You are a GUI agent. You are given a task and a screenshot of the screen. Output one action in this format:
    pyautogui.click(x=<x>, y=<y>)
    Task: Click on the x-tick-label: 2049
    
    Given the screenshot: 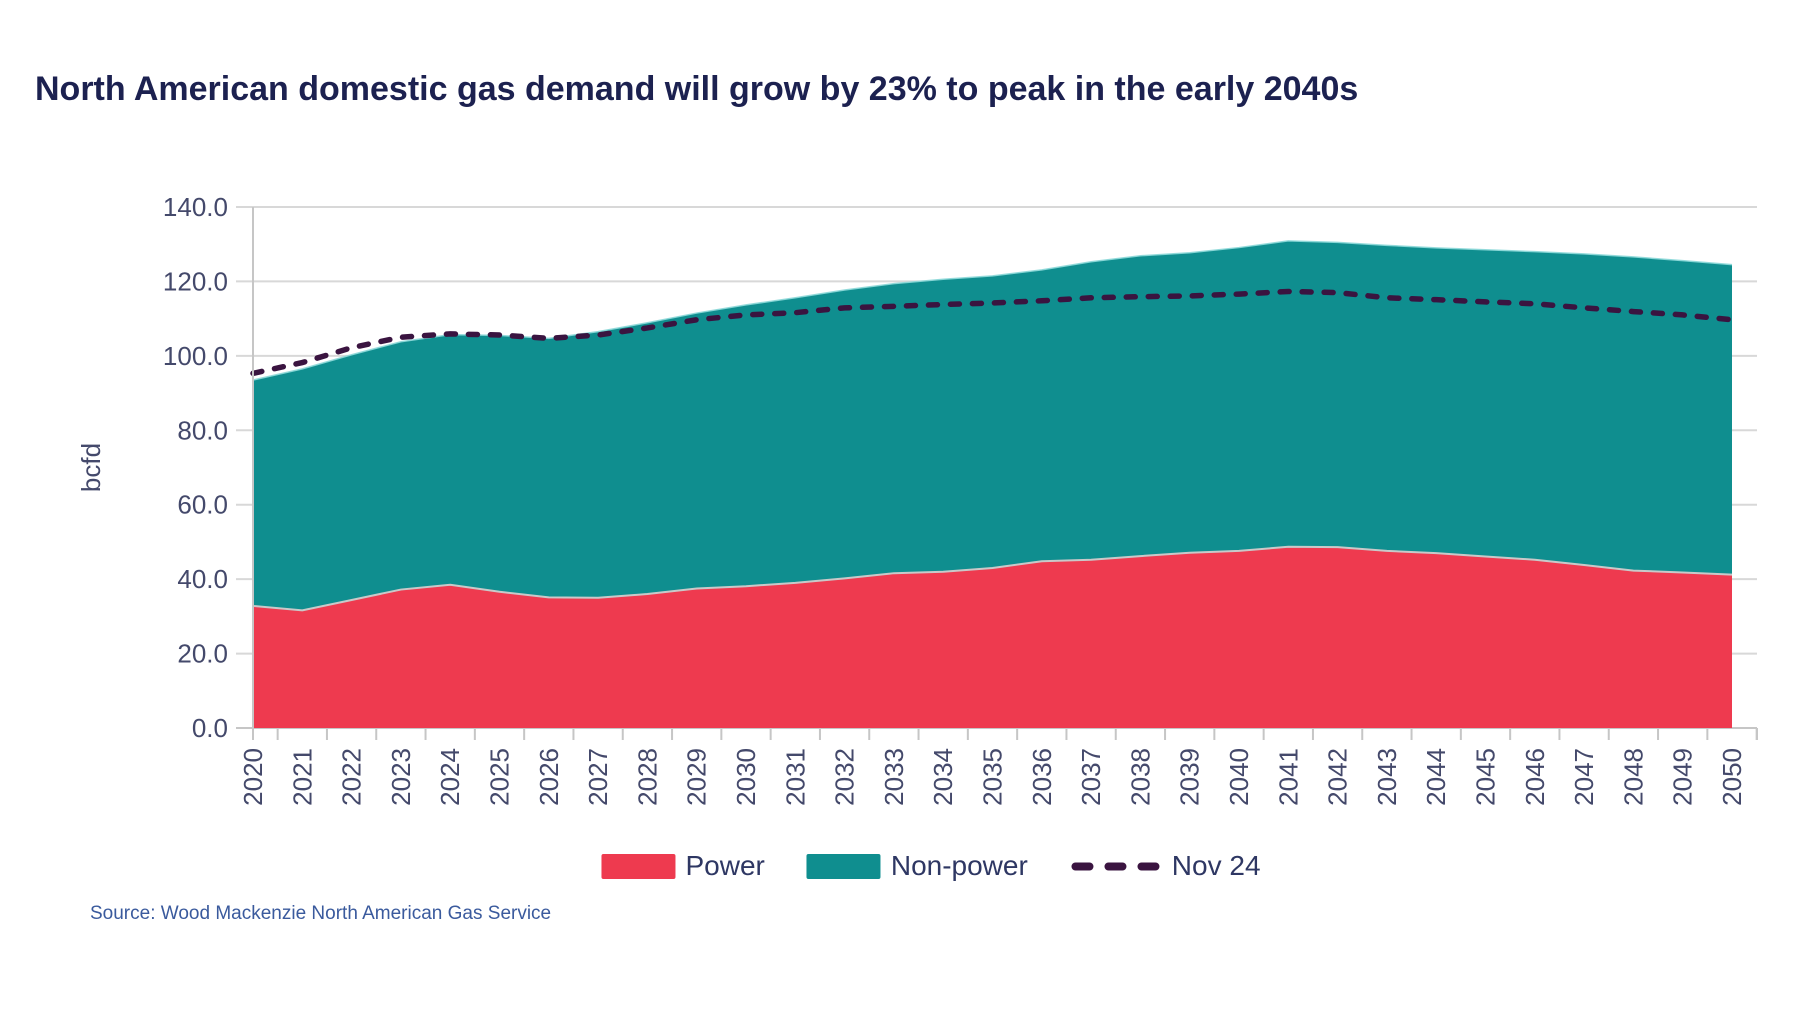 What is the action you would take?
    pyautogui.click(x=1683, y=777)
    